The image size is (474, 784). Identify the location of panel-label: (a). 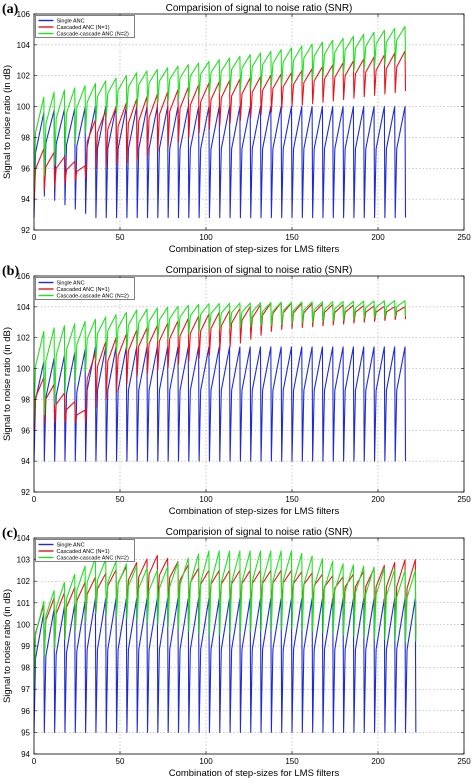
(10, 9).